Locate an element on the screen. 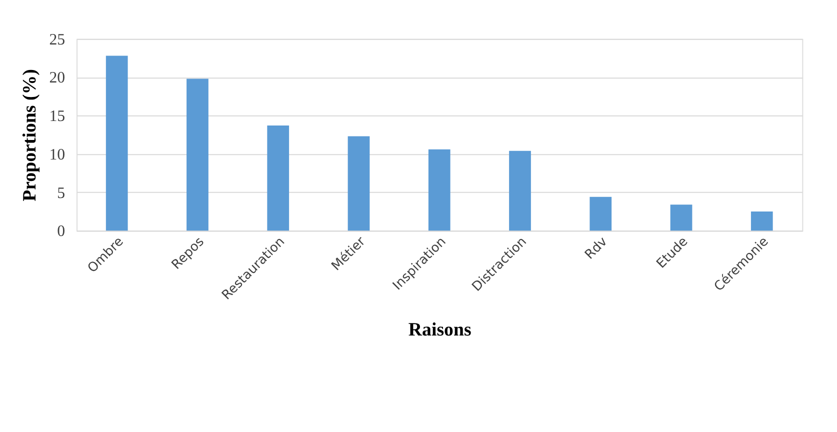 The image size is (837, 432). y-tick-label: 0 is located at coordinates (61, 231).